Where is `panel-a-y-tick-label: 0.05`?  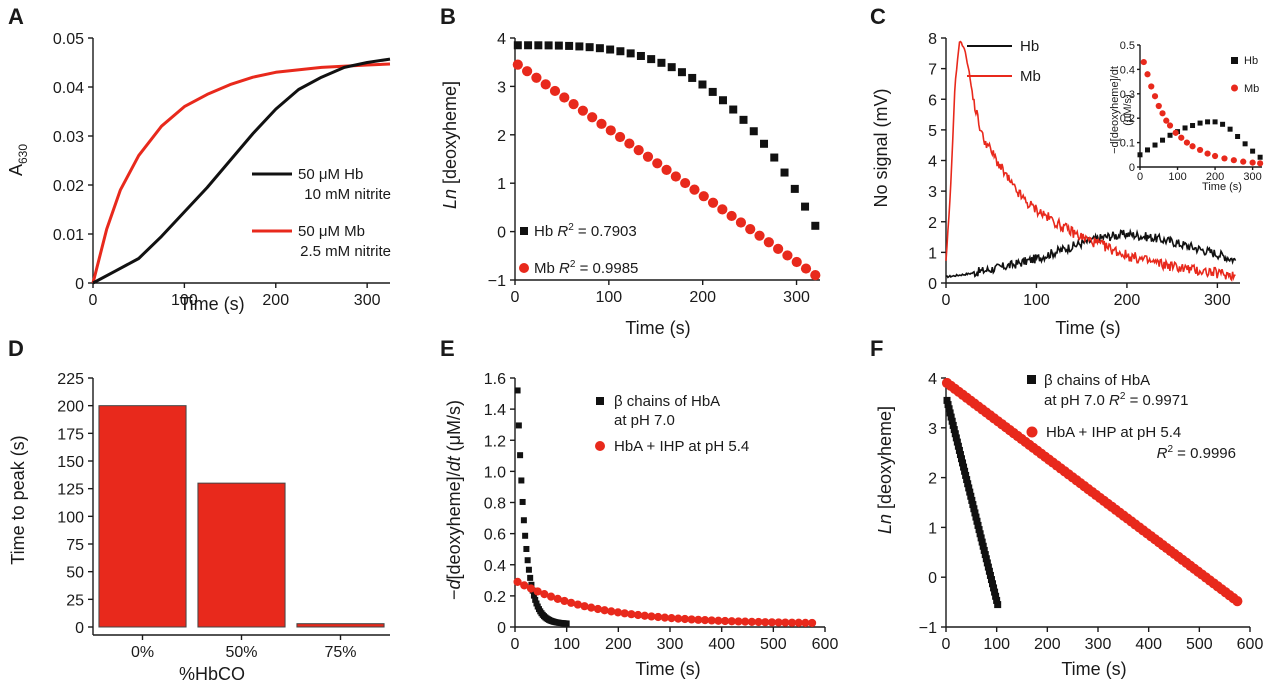 panel-a-y-tick-label: 0.05 is located at coordinates (68, 39).